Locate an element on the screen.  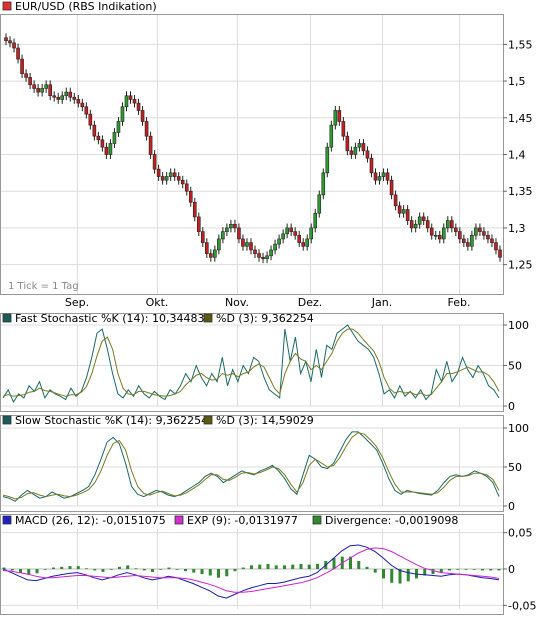
x-tick-label: Nov. is located at coordinates (237, 302).